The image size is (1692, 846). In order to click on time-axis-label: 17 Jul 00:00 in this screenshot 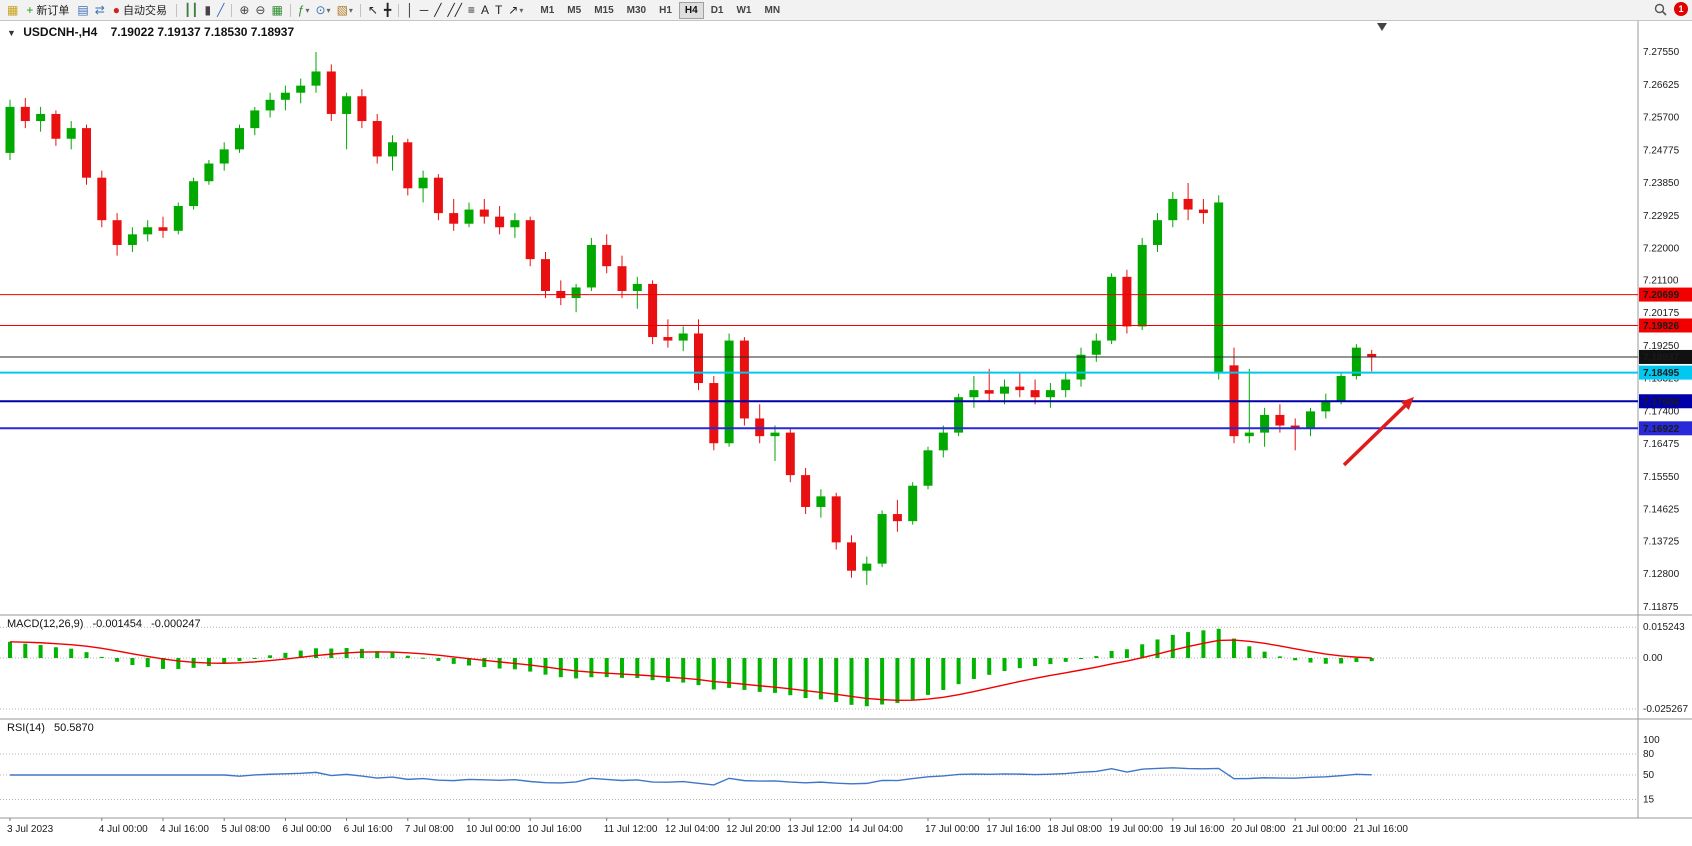, I will do `click(952, 829)`.